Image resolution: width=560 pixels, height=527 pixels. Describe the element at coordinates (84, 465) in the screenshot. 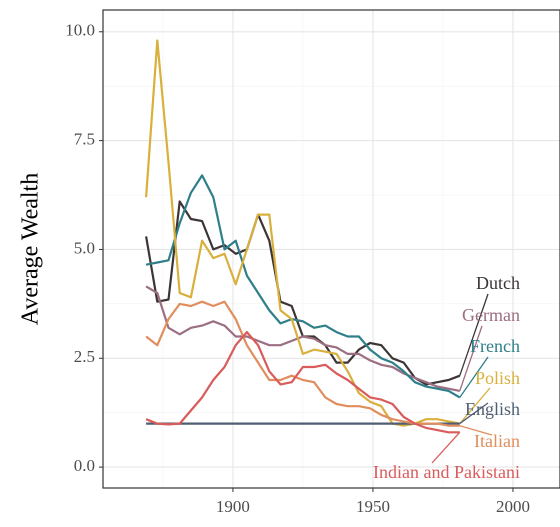

I see `y-tick-label: 0.0` at that location.